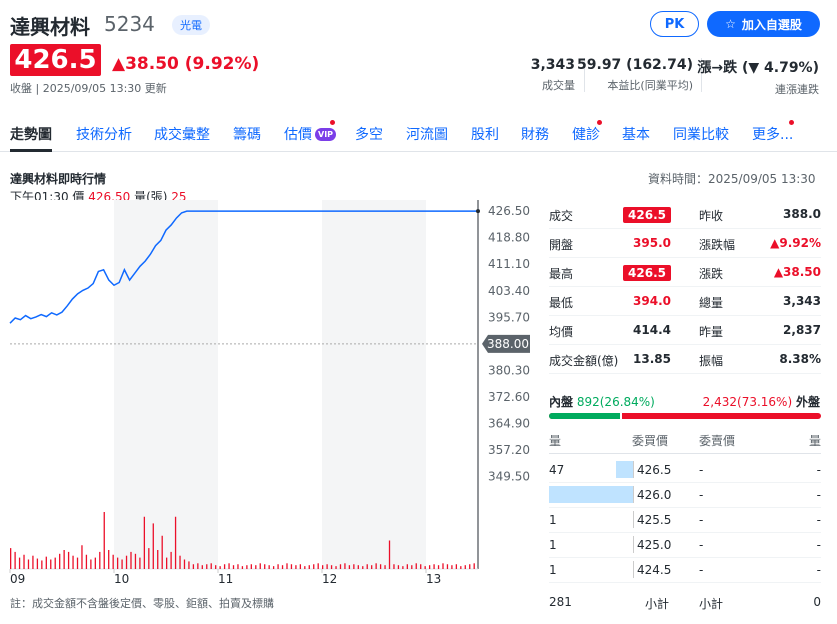  I want to click on quote-value: 426.5, so click(647, 215).